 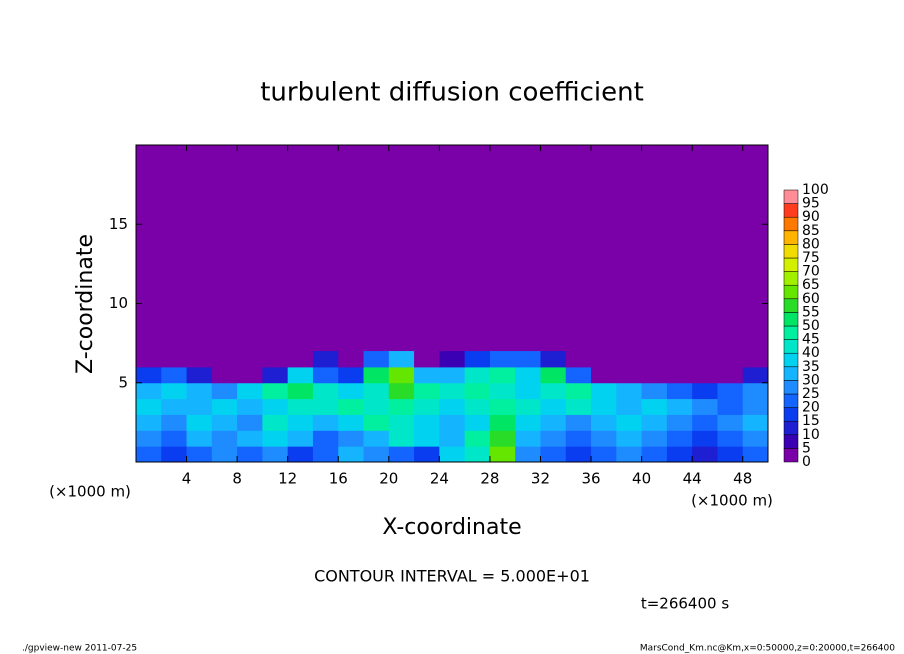 What do you see at coordinates (118, 303) in the screenshot?
I see `y-tick-label: 10` at bounding box center [118, 303].